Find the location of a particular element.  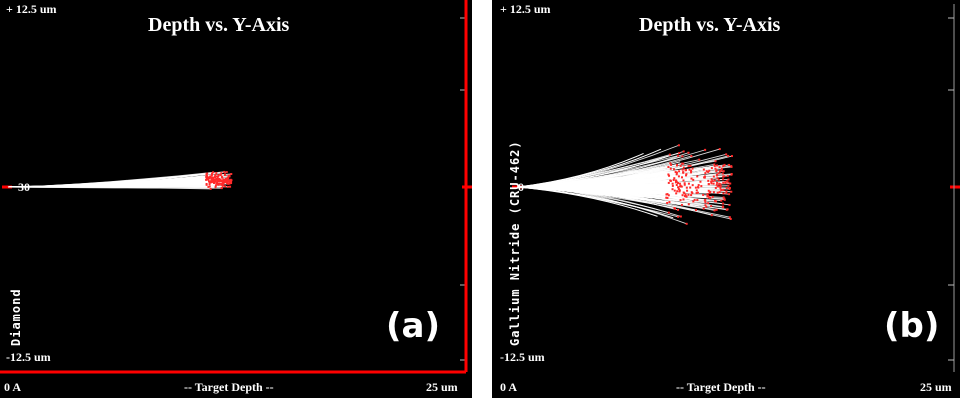

panel-tag: (b) is located at coordinates (912, 326).